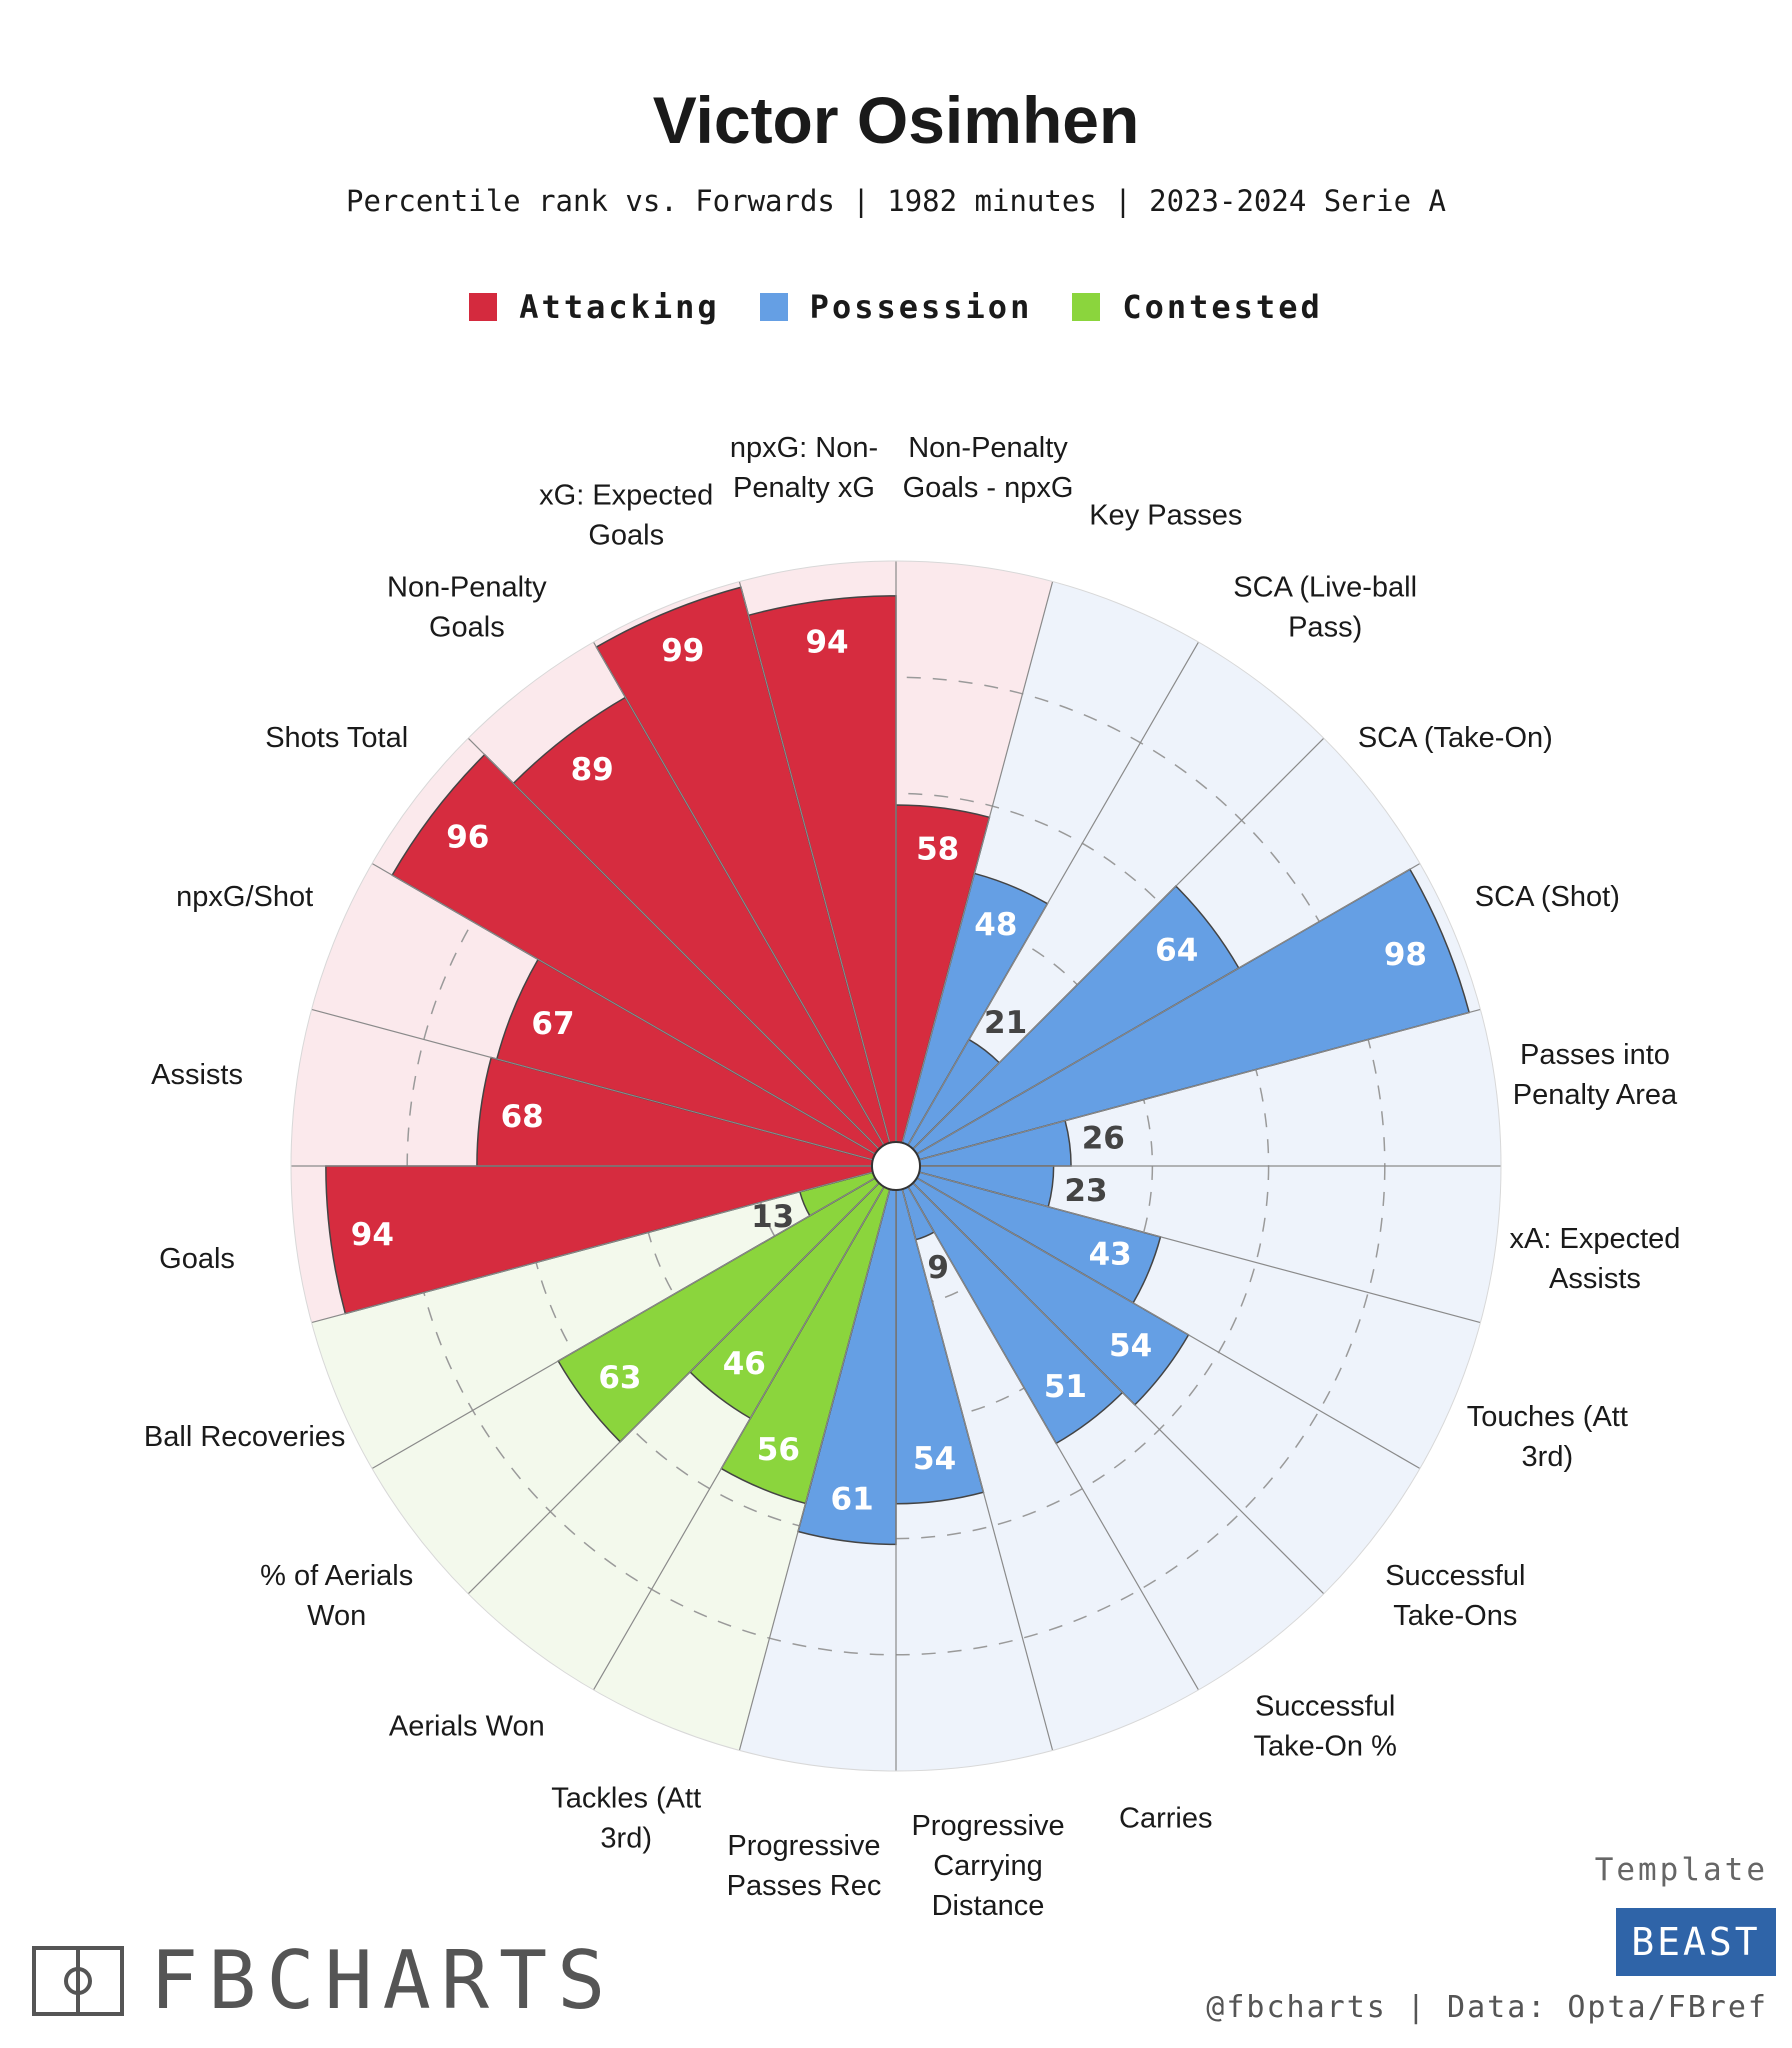 The height and width of the screenshot is (2048, 1792). Describe the element at coordinates (522, 1117) in the screenshot. I see `value-label: 68` at that location.